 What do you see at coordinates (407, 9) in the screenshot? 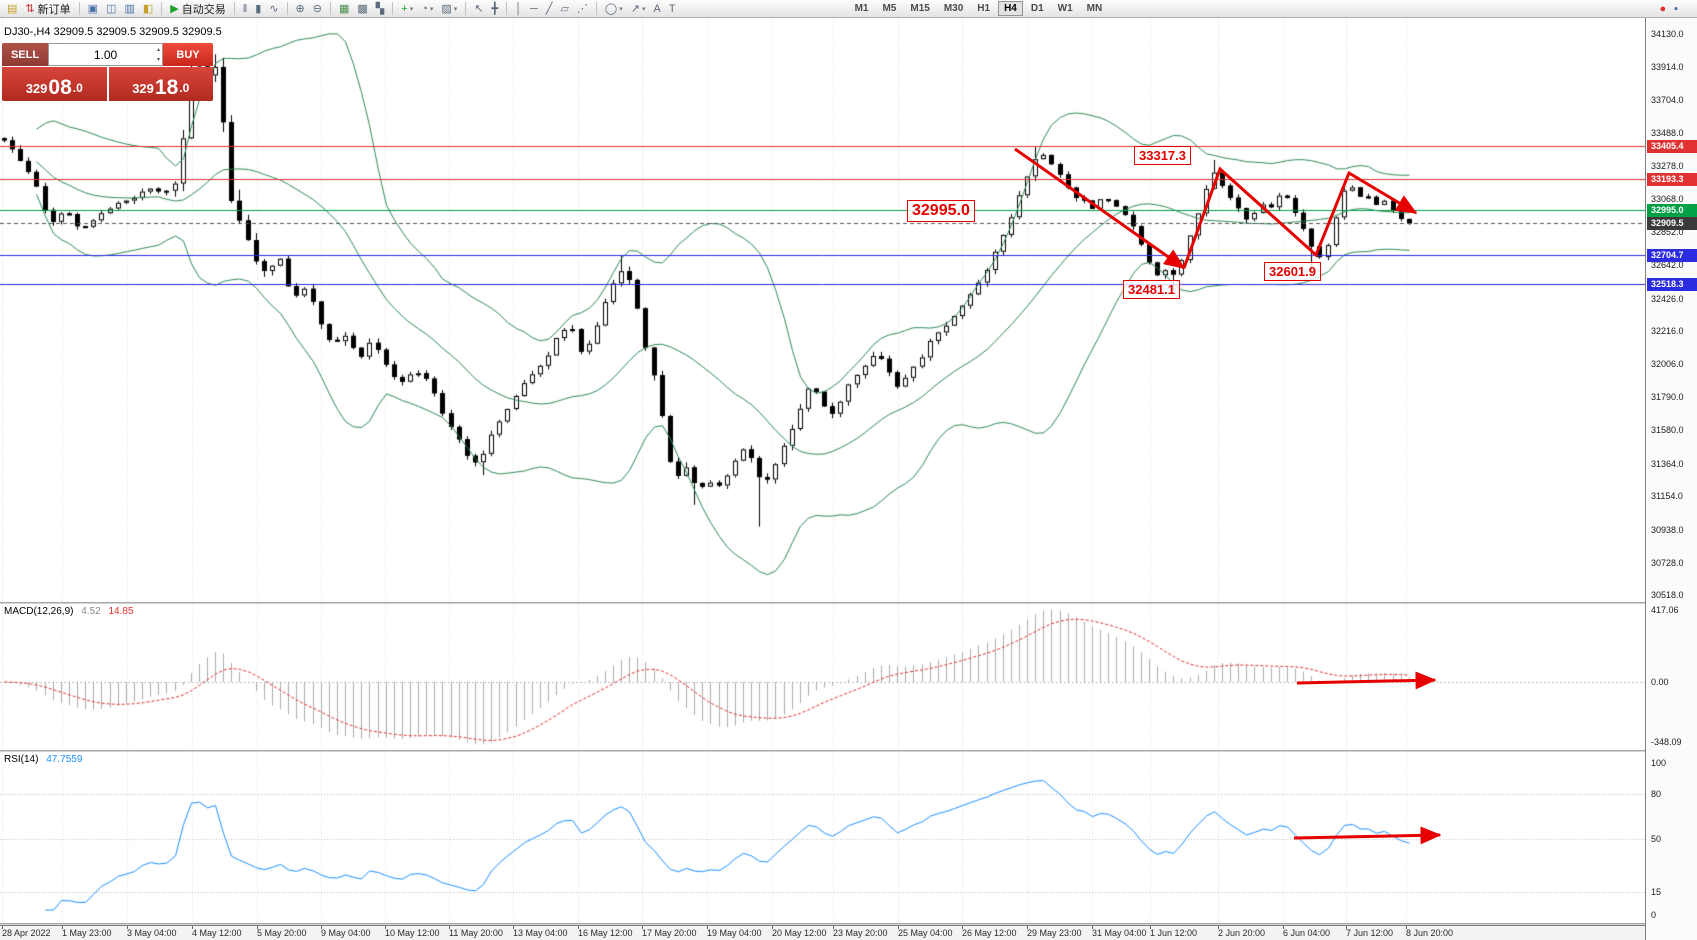
I see `indicators-button: + ▾` at bounding box center [407, 9].